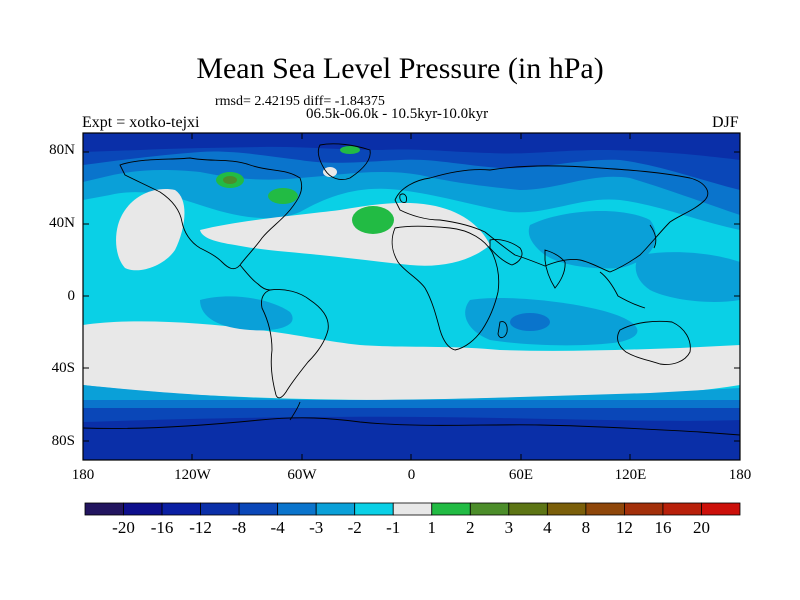  I want to click on field-greenland-neutral, so click(330, 172).